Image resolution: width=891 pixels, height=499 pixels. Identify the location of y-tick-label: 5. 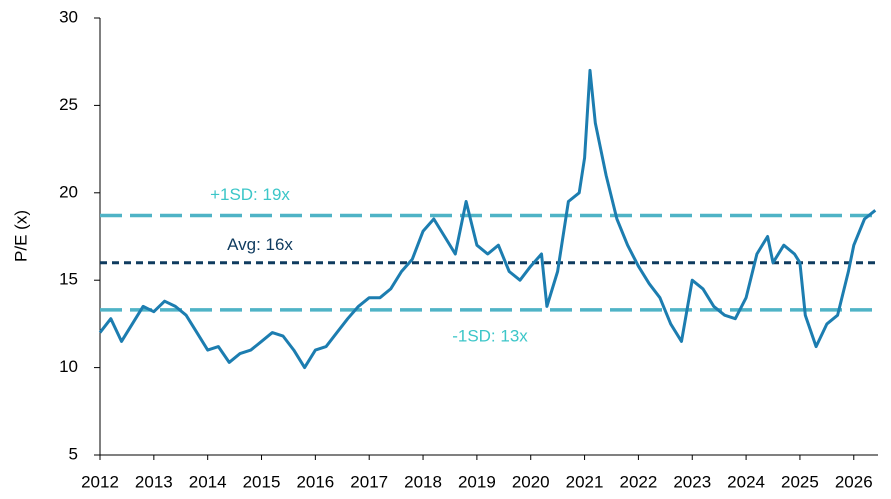
(73, 453).